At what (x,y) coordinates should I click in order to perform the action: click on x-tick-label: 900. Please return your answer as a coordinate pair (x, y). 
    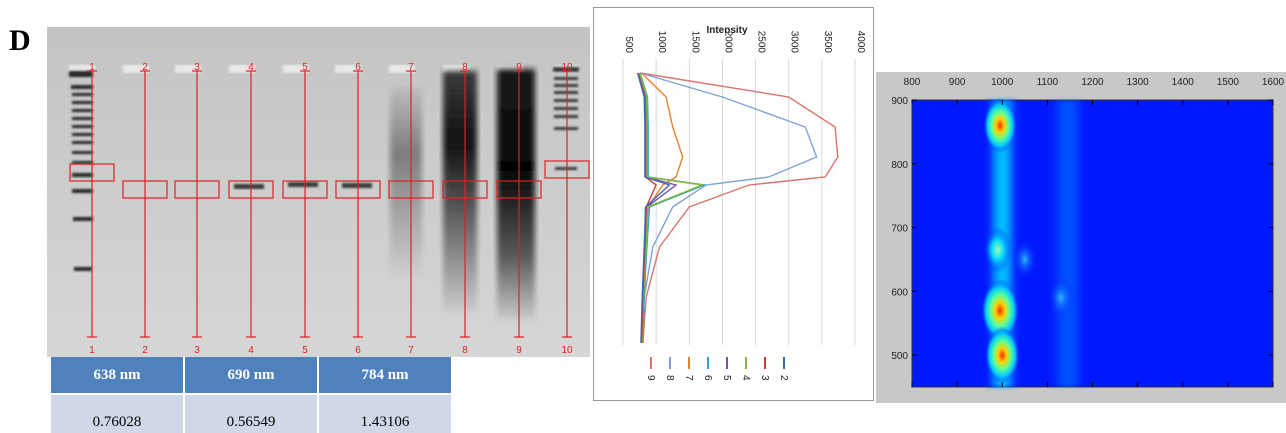
    Looking at the image, I should click on (957, 82).